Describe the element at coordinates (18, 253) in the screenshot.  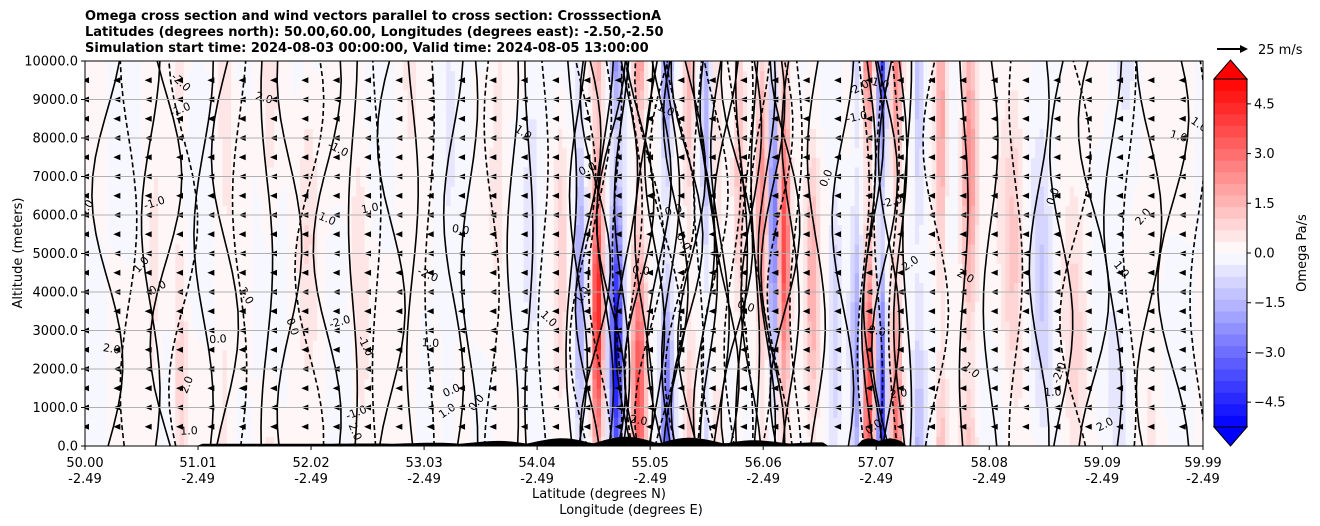
I see `y-axis-label: Altitude (meters)` at that location.